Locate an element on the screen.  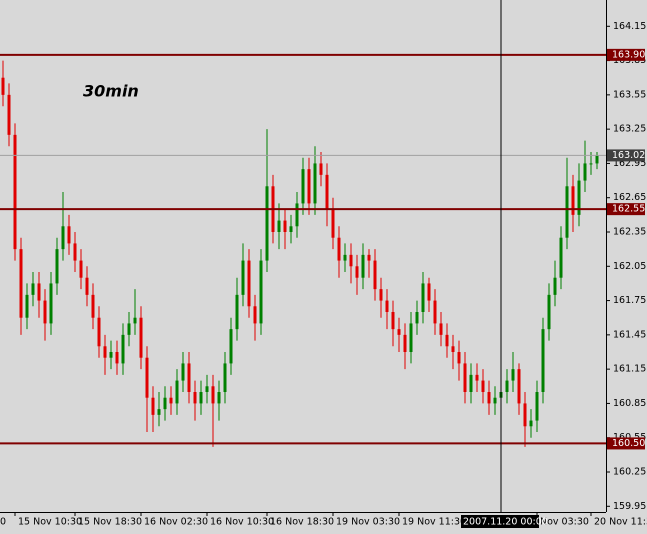
y-tick-label: 162.35 is located at coordinates (629, 232).